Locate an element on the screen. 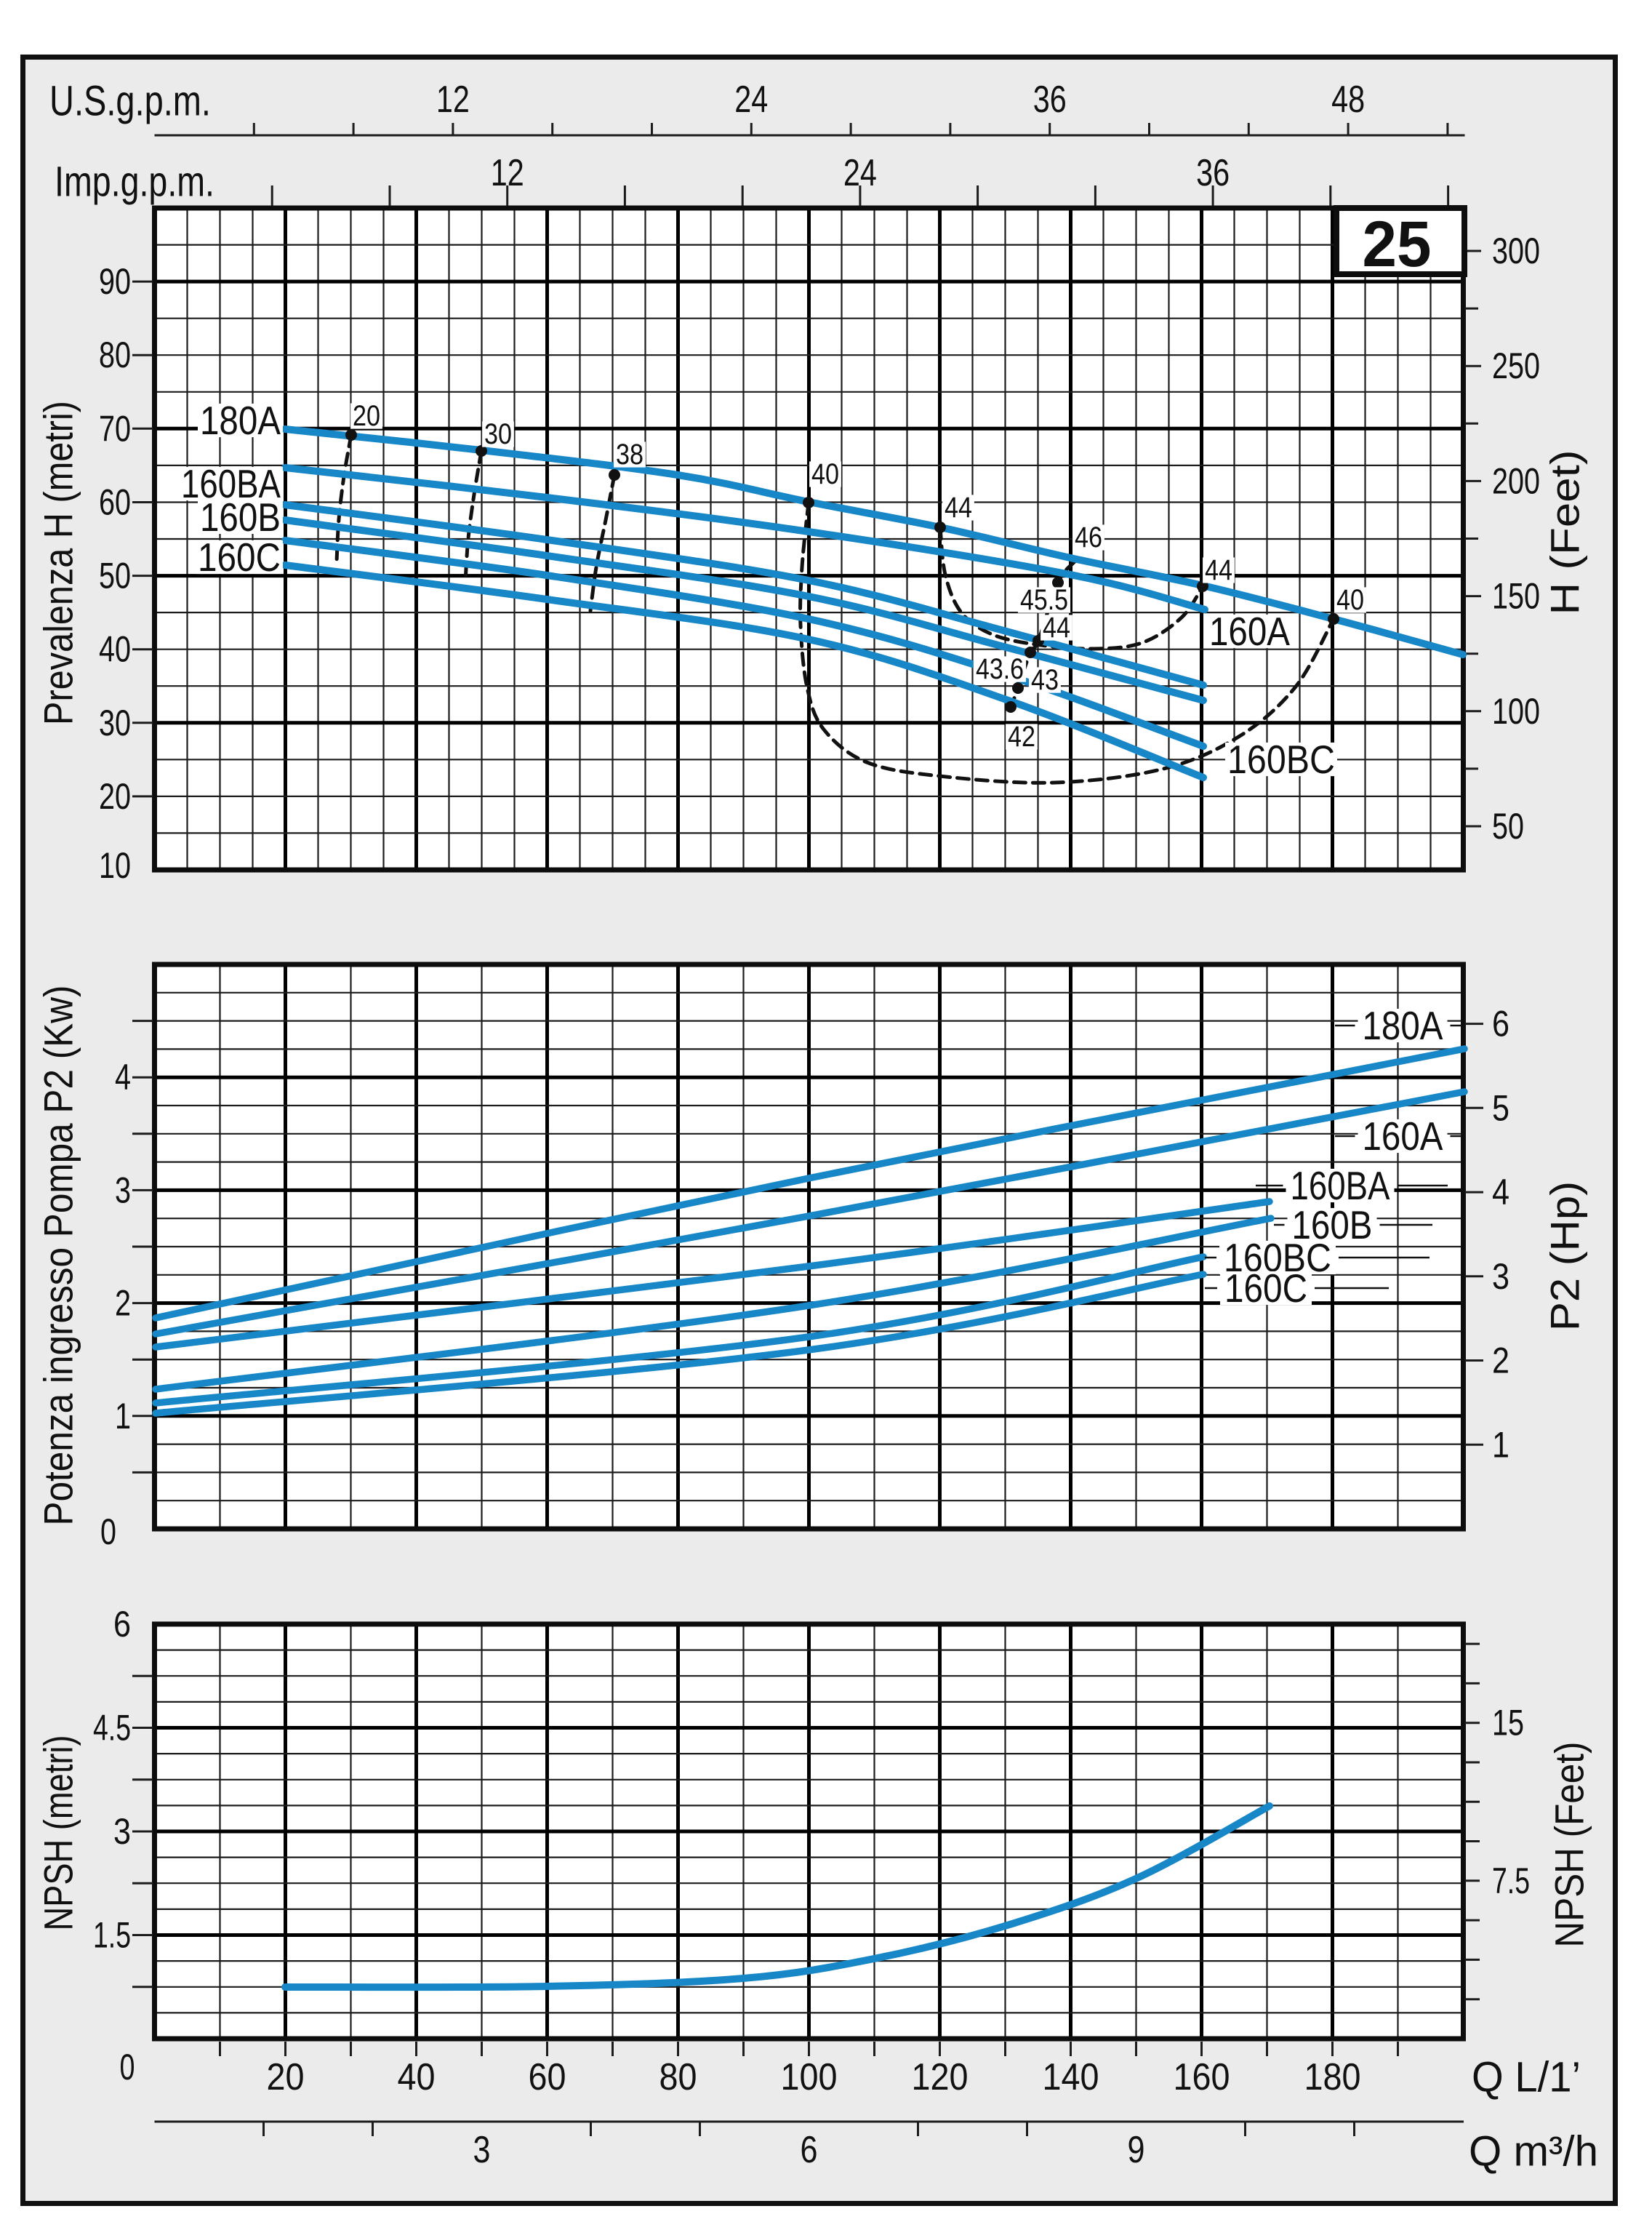  svg-text: 90 is located at coordinates (115, 281).